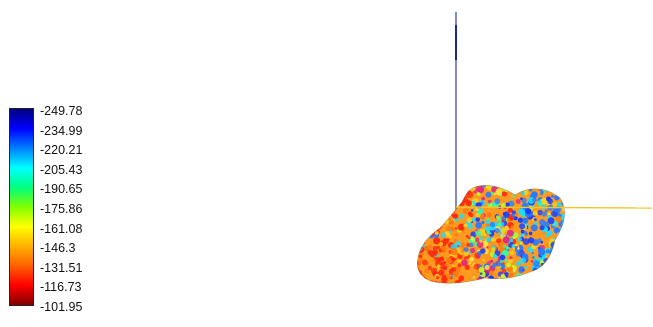 The width and height of the screenshot is (653, 327). What do you see at coordinates (61, 130) in the screenshot?
I see `color-scale-tick-label: -234.99` at bounding box center [61, 130].